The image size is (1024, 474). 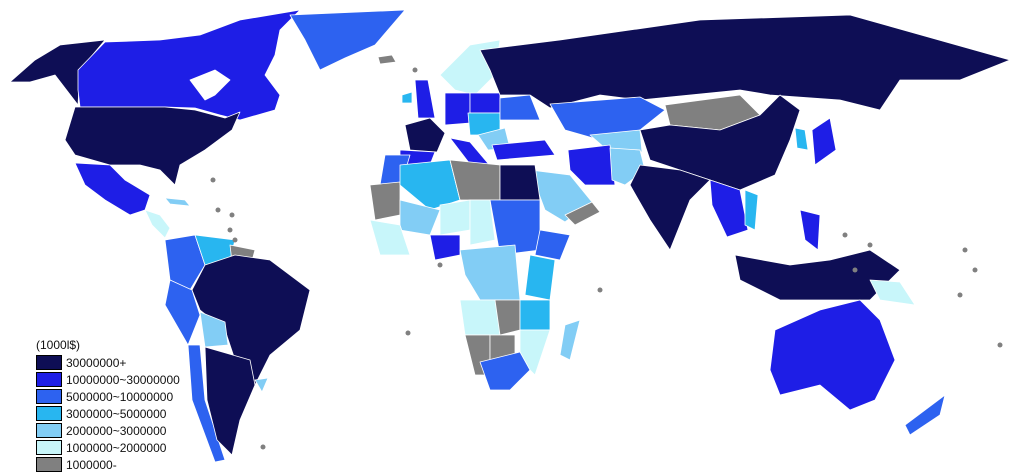 What do you see at coordinates (347, 40) in the screenshot?
I see `region-greenland` at bounding box center [347, 40].